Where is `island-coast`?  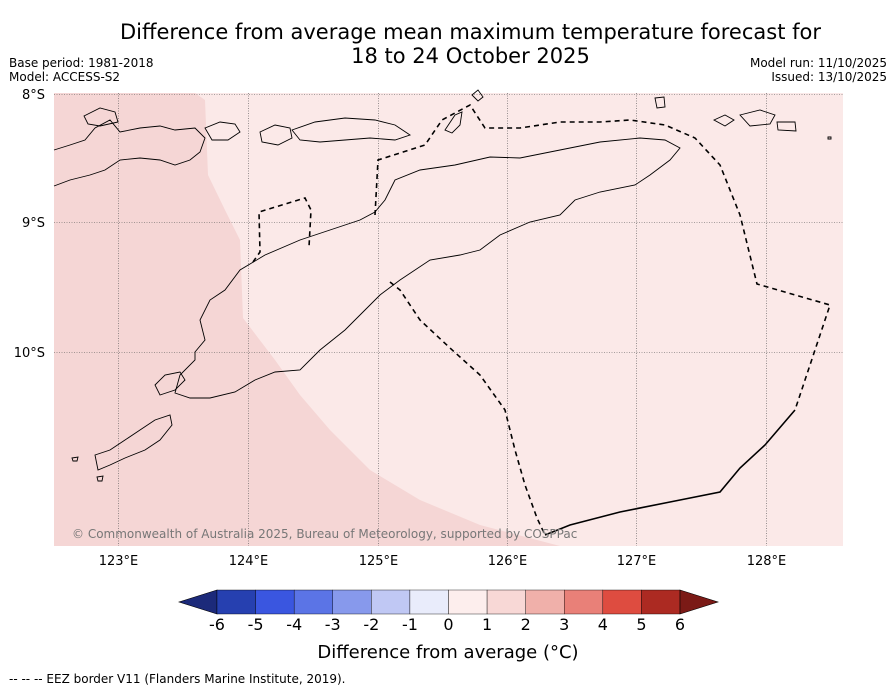 island-coast is located at coordinates (101, 117).